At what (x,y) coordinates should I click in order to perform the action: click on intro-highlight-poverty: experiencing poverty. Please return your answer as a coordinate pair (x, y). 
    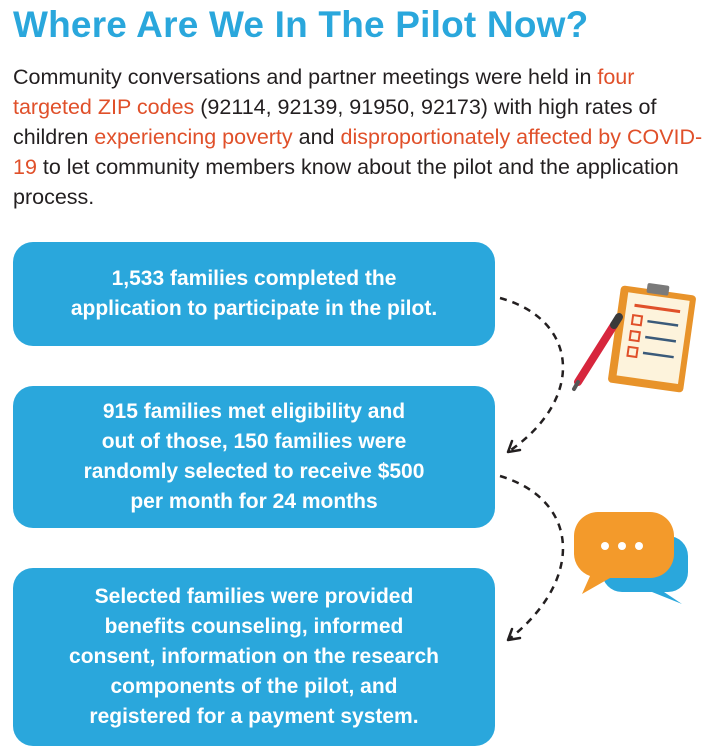
    Looking at the image, I should click on (193, 137).